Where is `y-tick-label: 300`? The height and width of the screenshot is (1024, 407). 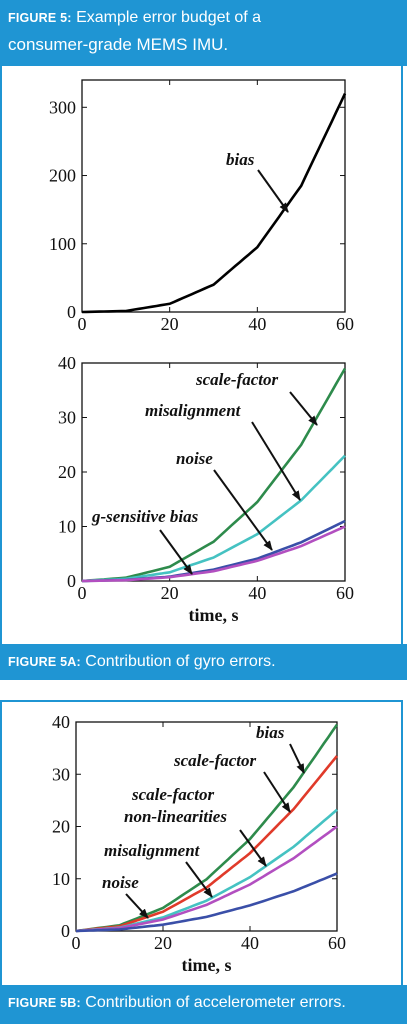
y-tick-label: 300 is located at coordinates (62, 107).